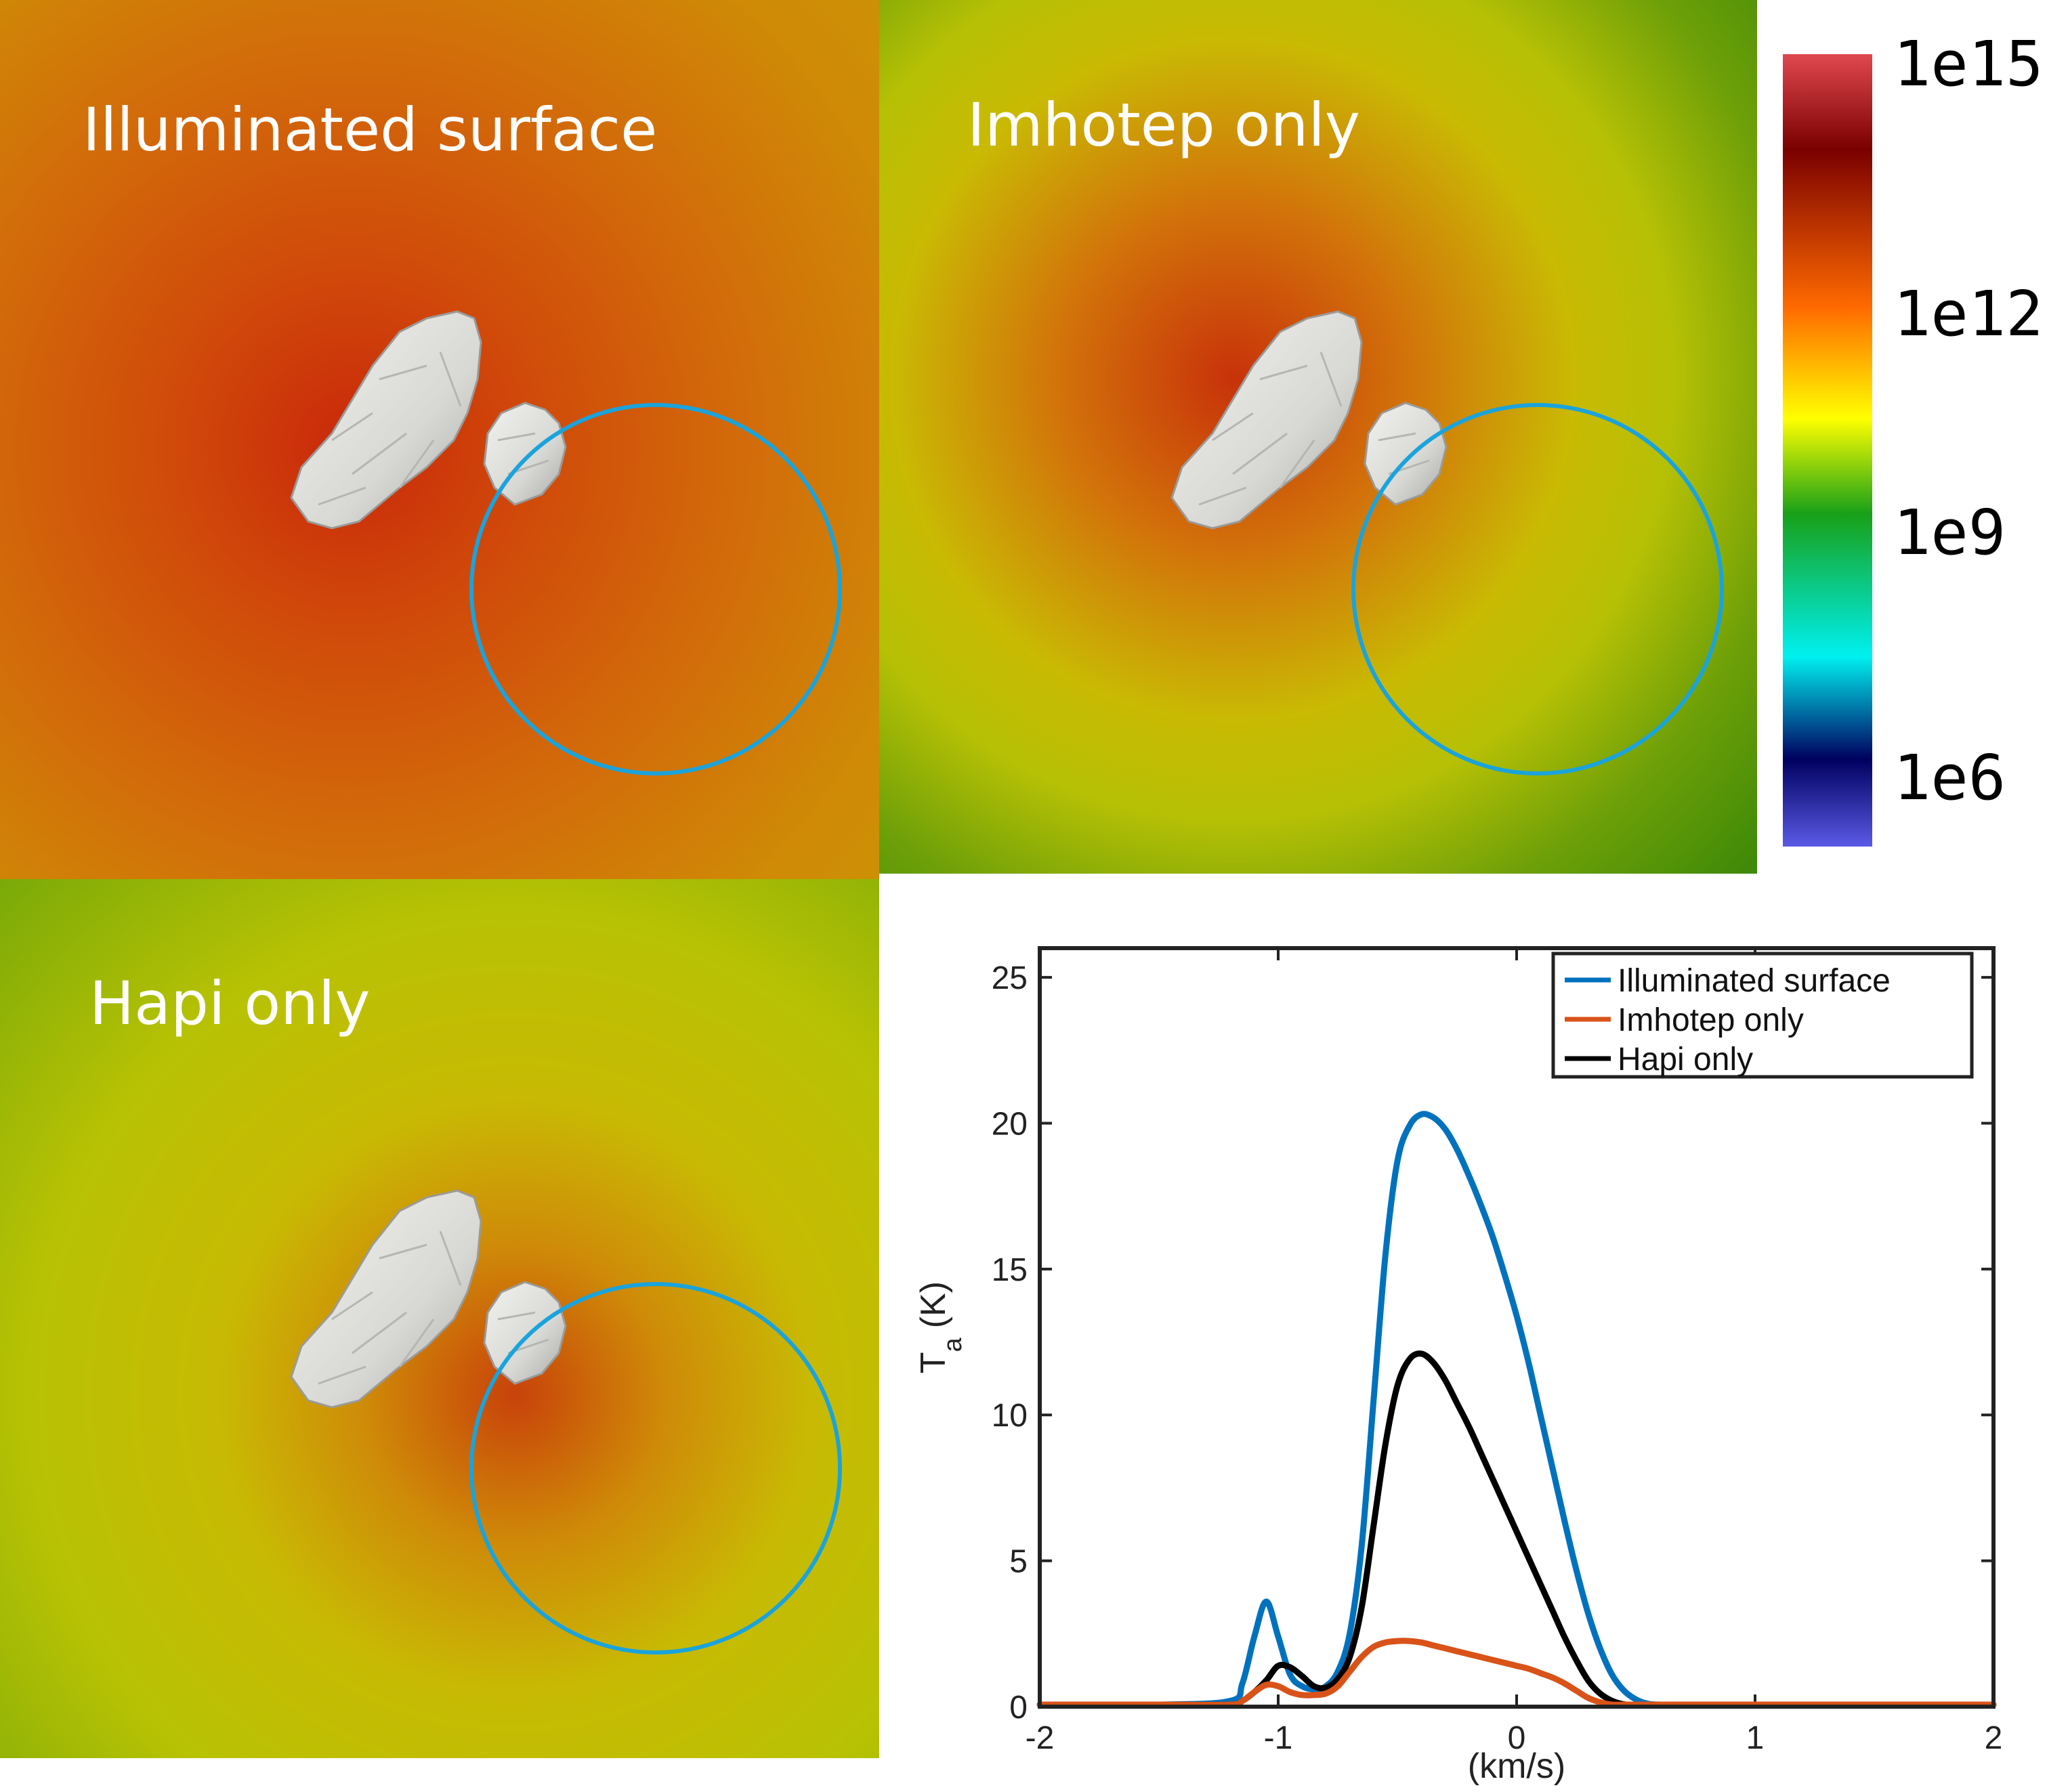  What do you see at coordinates (1010, 978) in the screenshot?
I see `y-tick-label: 25` at bounding box center [1010, 978].